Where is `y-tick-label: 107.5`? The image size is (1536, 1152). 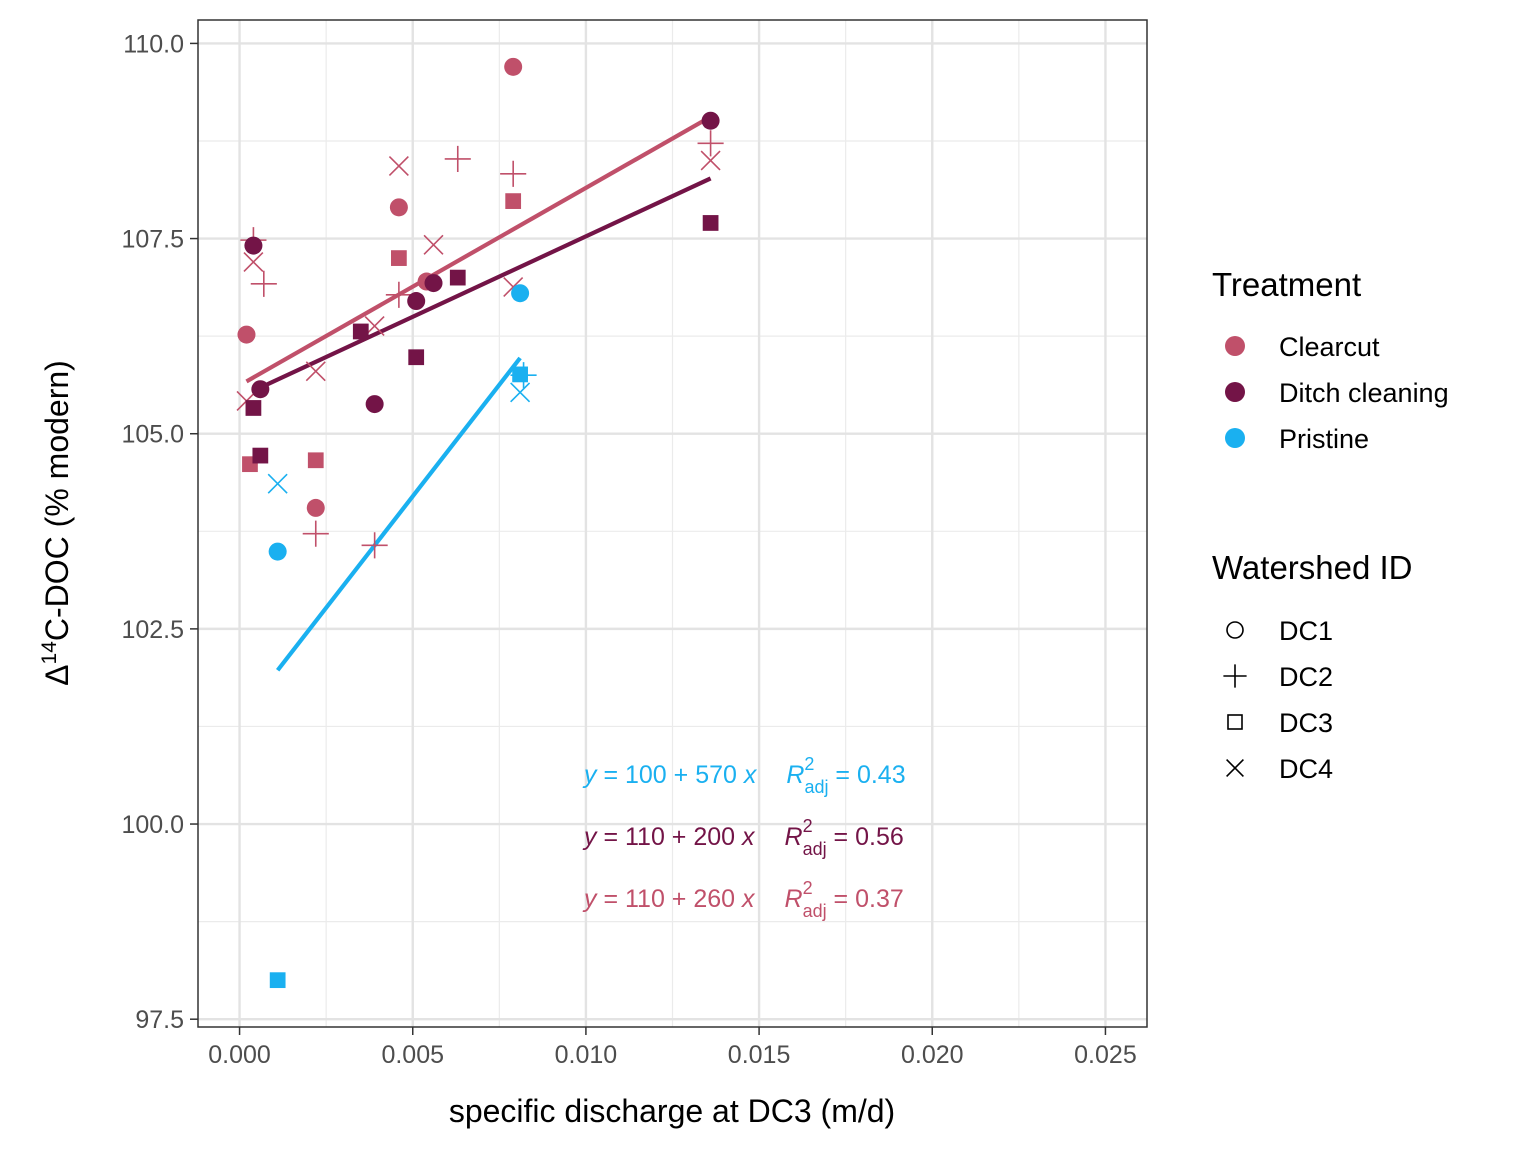 y-tick-label: 107.5 is located at coordinates (152, 240).